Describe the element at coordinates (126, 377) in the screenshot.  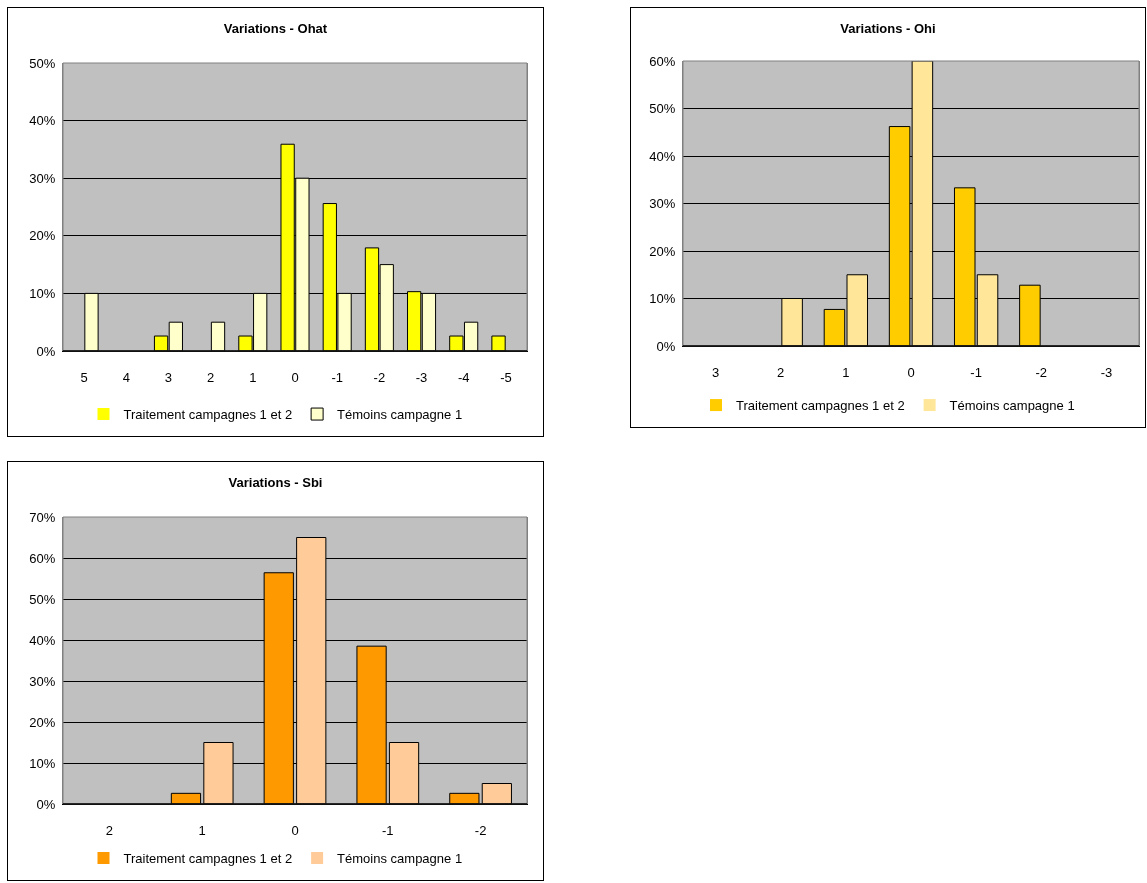
I see `x-tick-label: 4` at that location.